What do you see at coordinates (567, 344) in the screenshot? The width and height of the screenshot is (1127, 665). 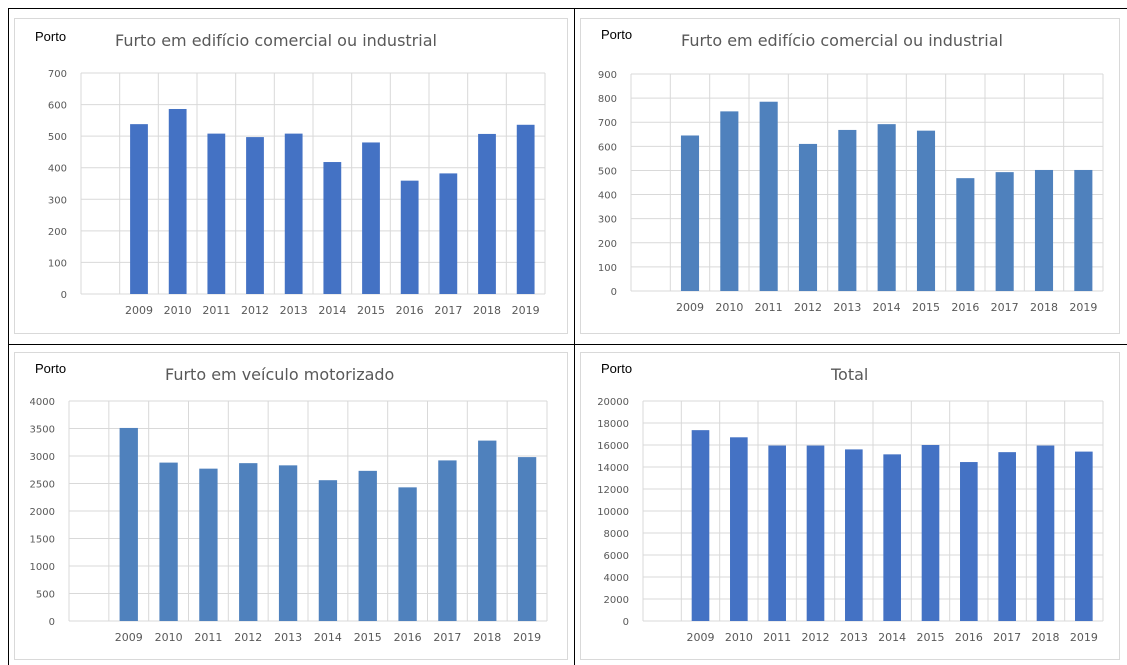 I see `table-border-center` at bounding box center [567, 344].